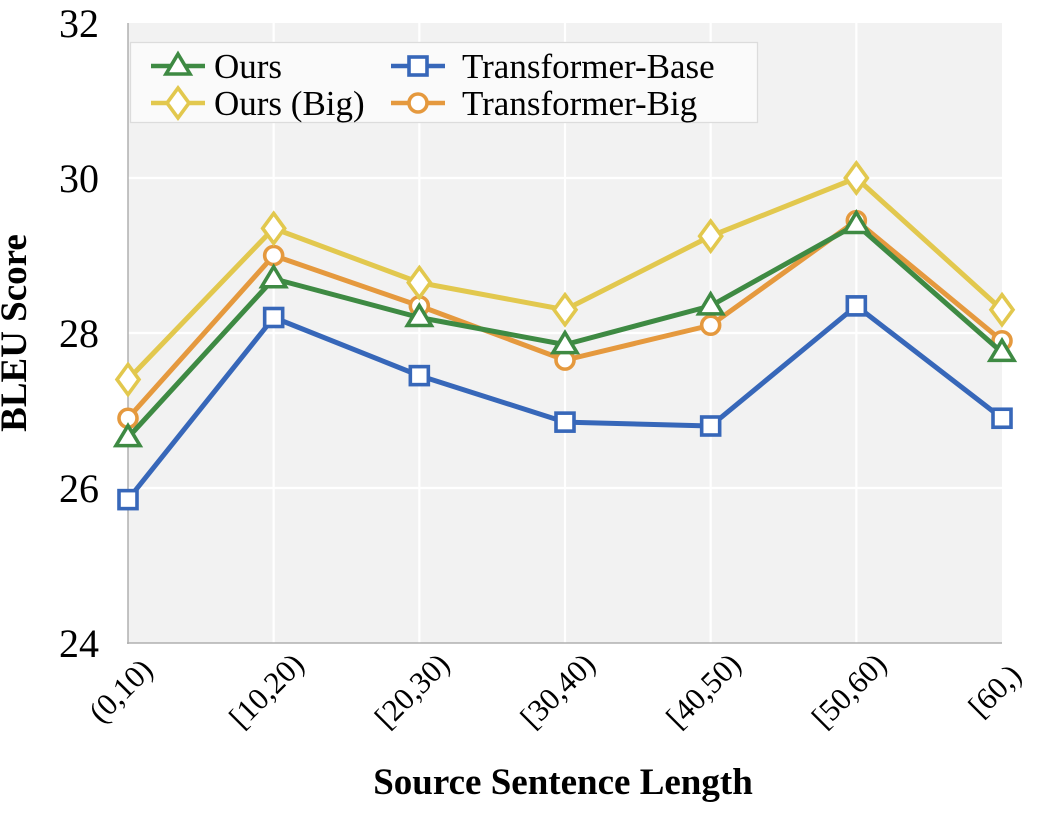 Image resolution: width=1044 pixels, height=813 pixels. I want to click on legend-box, so click(444, 82).